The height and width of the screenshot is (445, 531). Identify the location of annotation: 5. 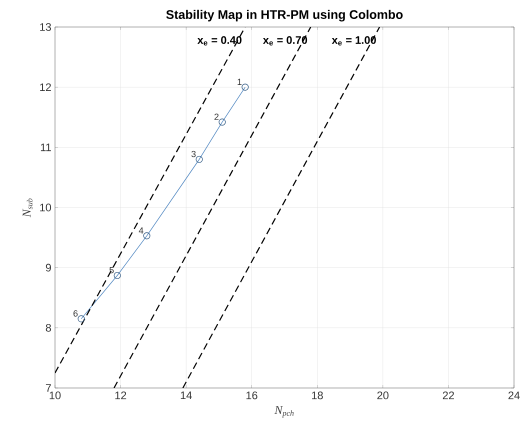
(111, 270).